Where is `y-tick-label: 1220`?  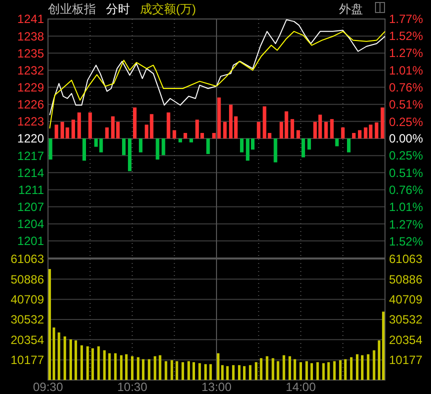
y-tick-label: 1220 is located at coordinates (30, 139).